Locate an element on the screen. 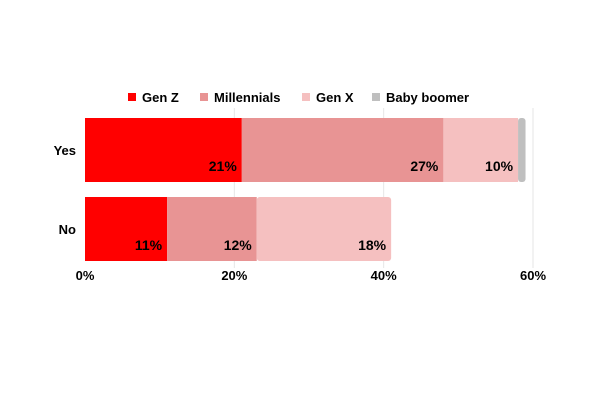 The width and height of the screenshot is (600, 400). legend-label: Gen X is located at coordinates (335, 97).